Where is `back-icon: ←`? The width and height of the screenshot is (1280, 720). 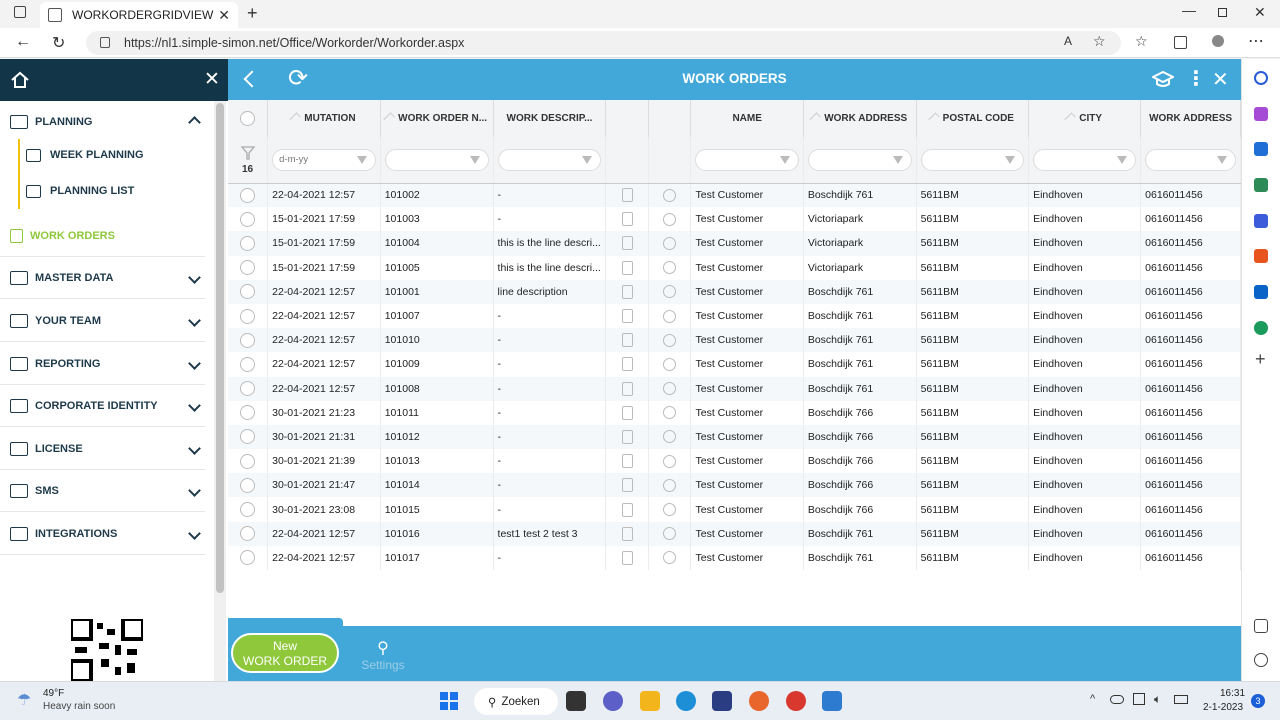 back-icon: ← is located at coordinates (23, 41).